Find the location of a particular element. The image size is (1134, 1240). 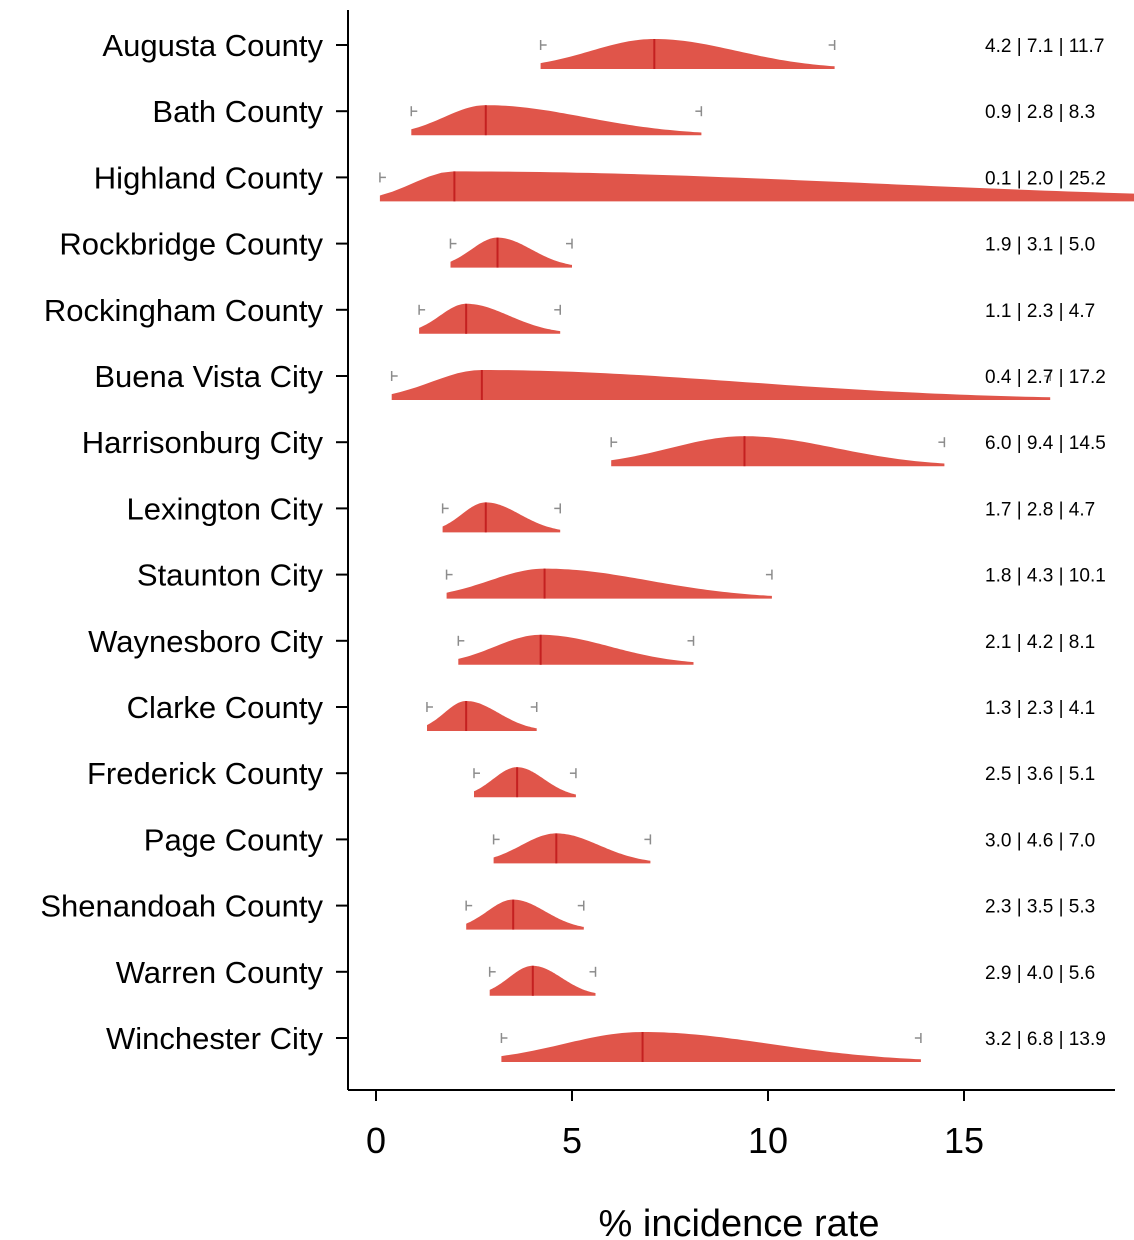

value-label: 3.2 | 6.8 | 13.9 is located at coordinates (1045, 1039).